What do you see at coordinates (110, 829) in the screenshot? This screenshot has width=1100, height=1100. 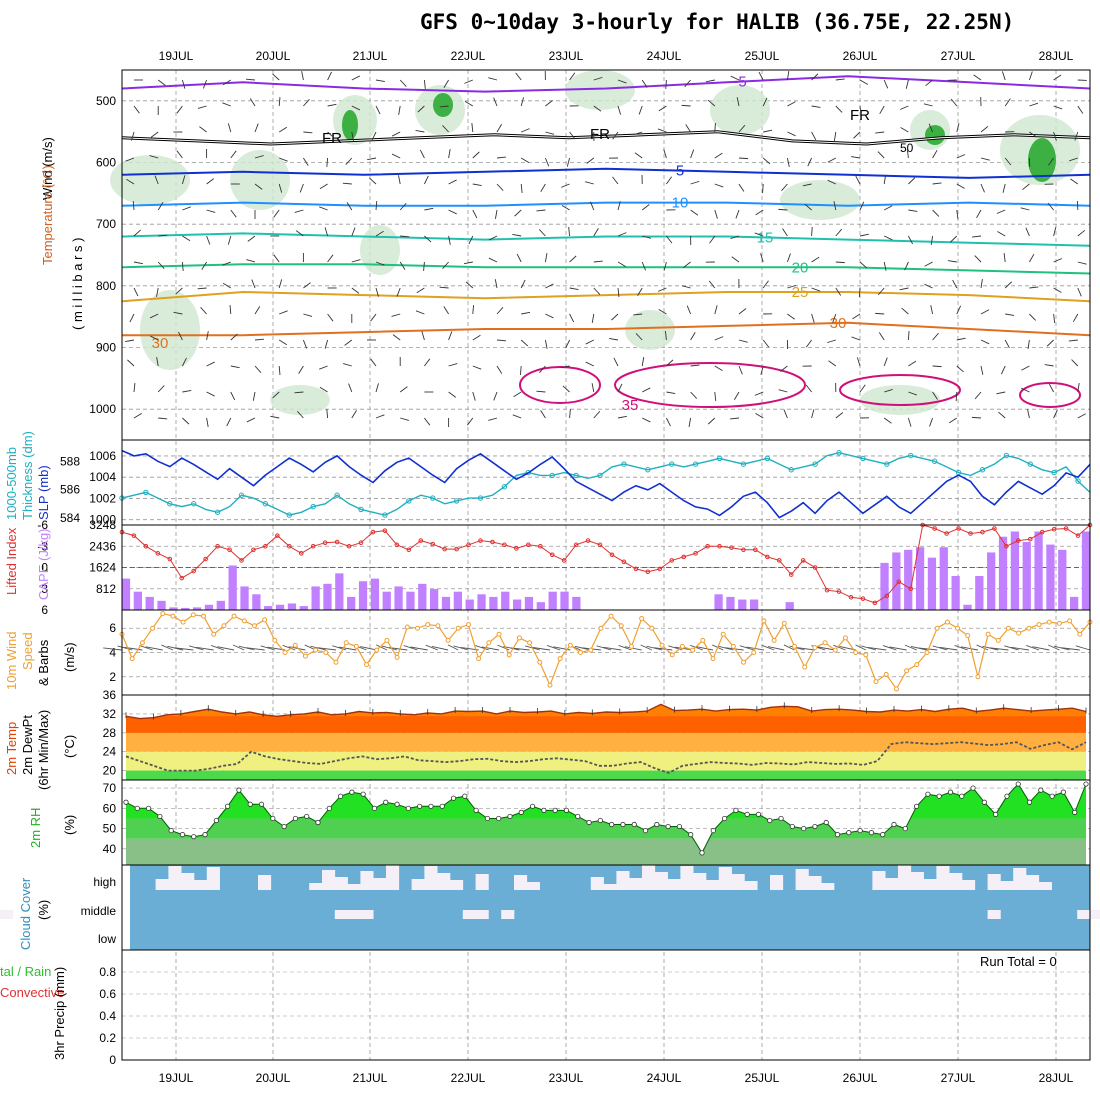 I see `rh-tick: 50` at bounding box center [110, 829].